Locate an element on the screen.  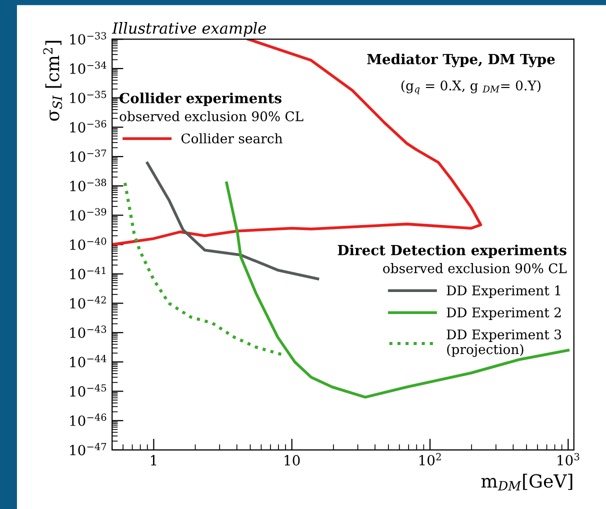
y-tick-label: 10$^{−38}$ is located at coordinates (88, 185).